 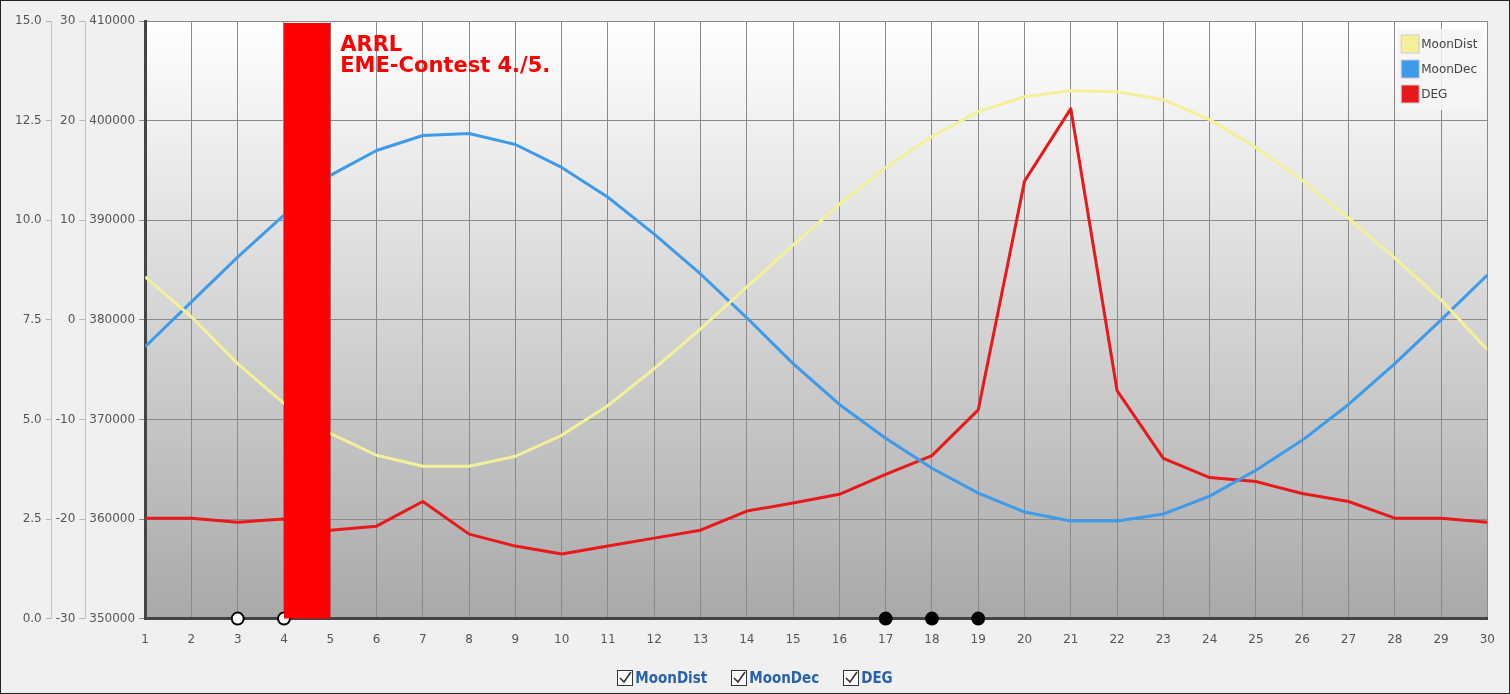 What do you see at coordinates (886, 638) in the screenshot?
I see `x-tick-label: 17` at bounding box center [886, 638].